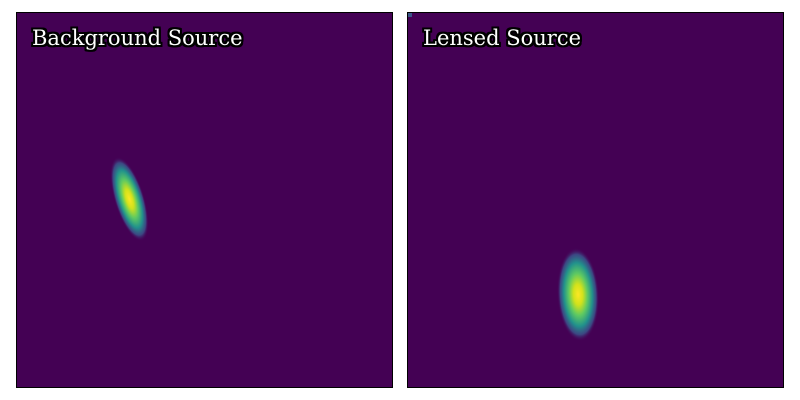 The height and width of the screenshot is (400, 800). I want to click on panel-title: Lensed Source, so click(502, 38).